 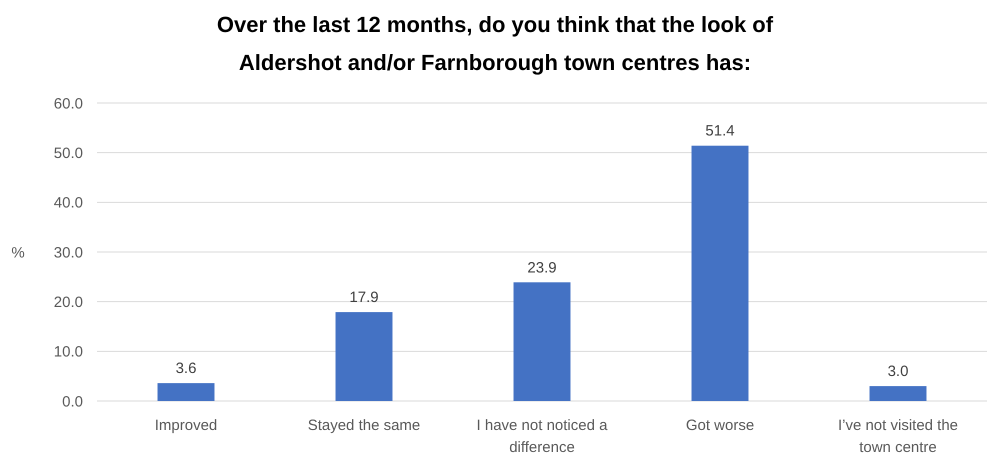 I want to click on y-tick-label: 40.0, so click(x=68, y=203).